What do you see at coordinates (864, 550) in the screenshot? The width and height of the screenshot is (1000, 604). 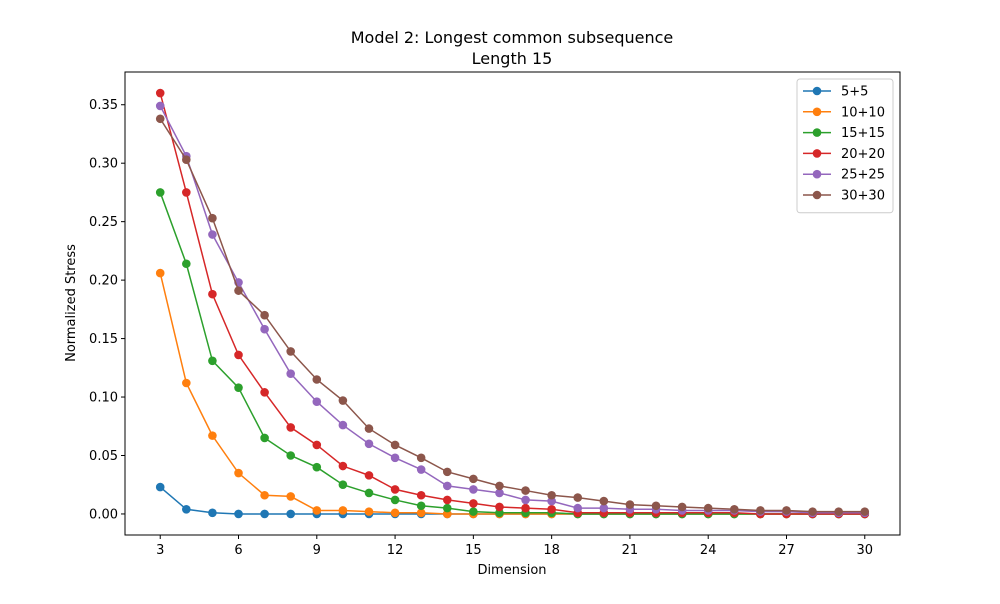 I see `x-tick-label: 30` at bounding box center [864, 550].